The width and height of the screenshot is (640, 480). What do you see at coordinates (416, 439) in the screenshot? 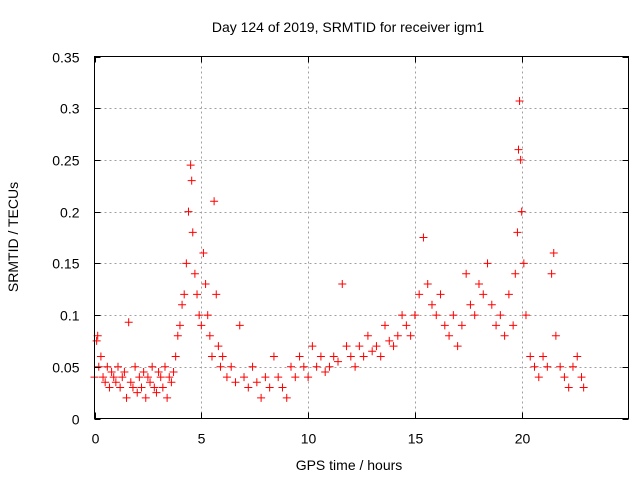
I see `x-tick-label: 15` at bounding box center [416, 439].